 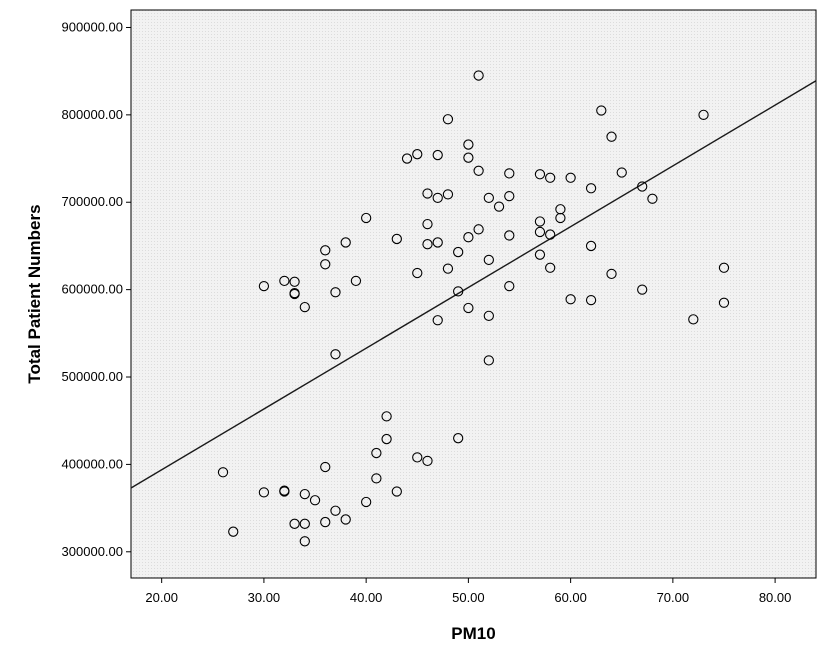 What do you see at coordinates (92, 201) in the screenshot?
I see `y-tick-label: 700000.00` at bounding box center [92, 201].